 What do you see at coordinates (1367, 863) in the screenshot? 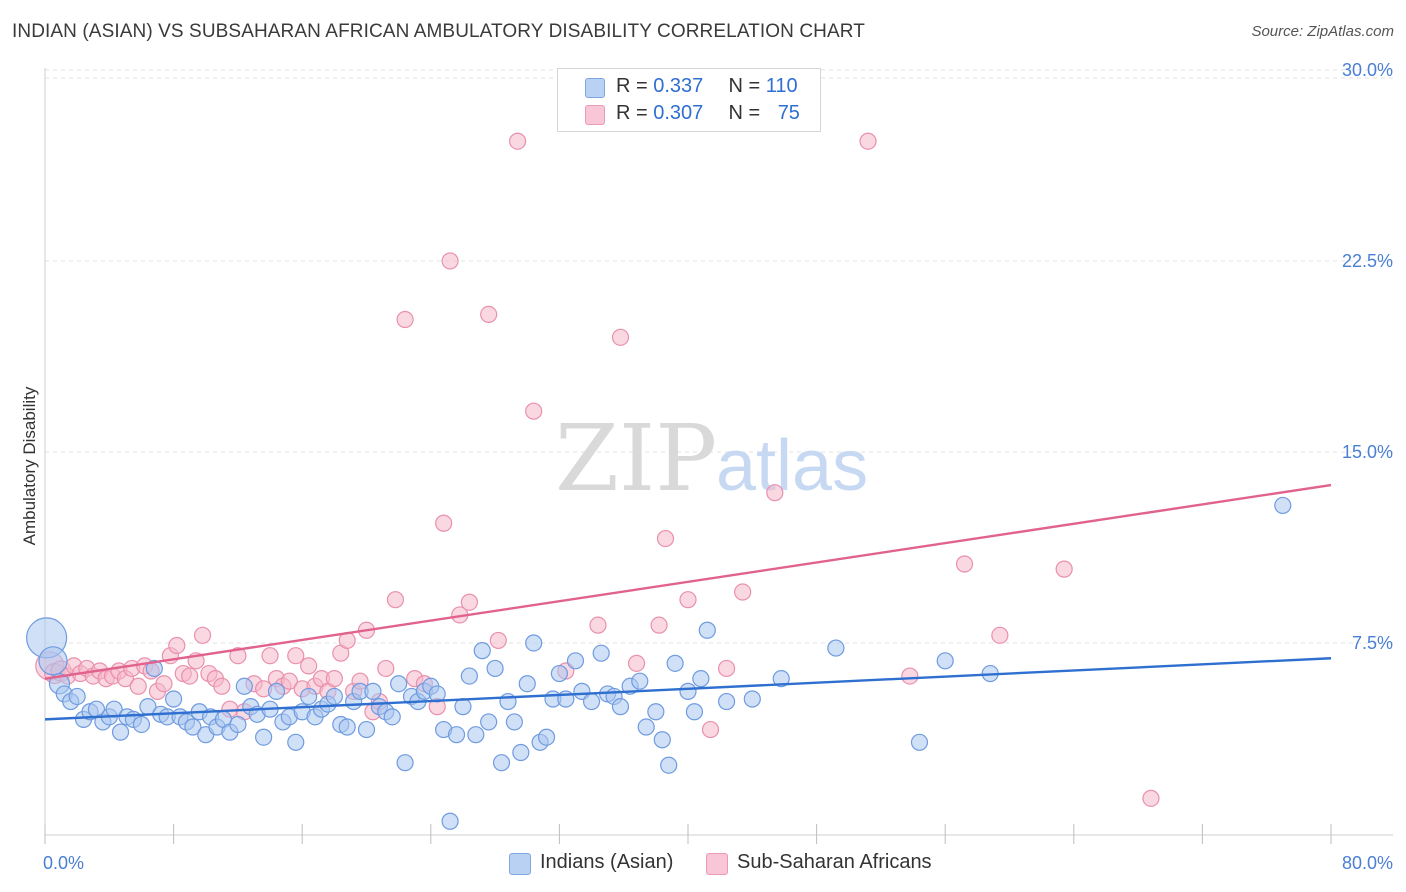
I see `x-tick-label: 80.0%` at bounding box center [1367, 863].